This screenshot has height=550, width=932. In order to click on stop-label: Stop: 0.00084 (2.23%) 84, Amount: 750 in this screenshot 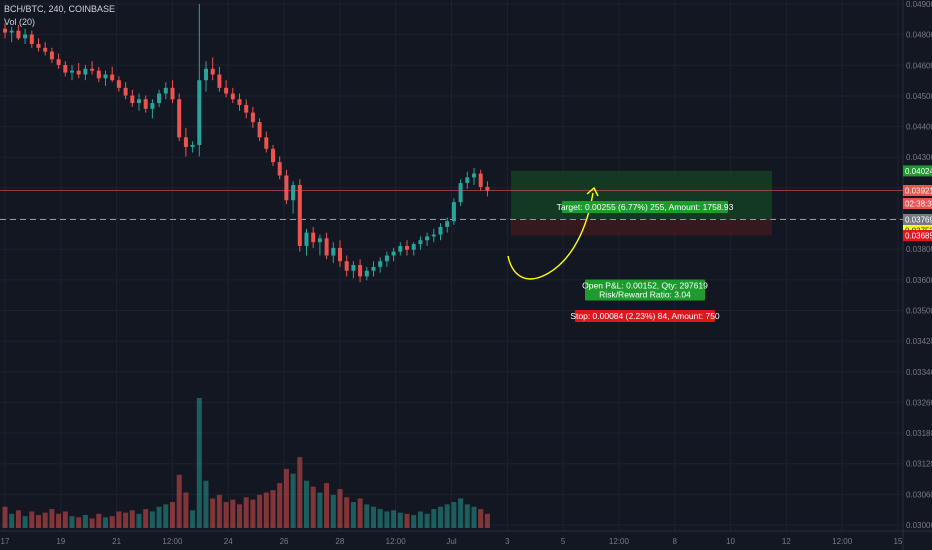, I will do `click(645, 316)`.